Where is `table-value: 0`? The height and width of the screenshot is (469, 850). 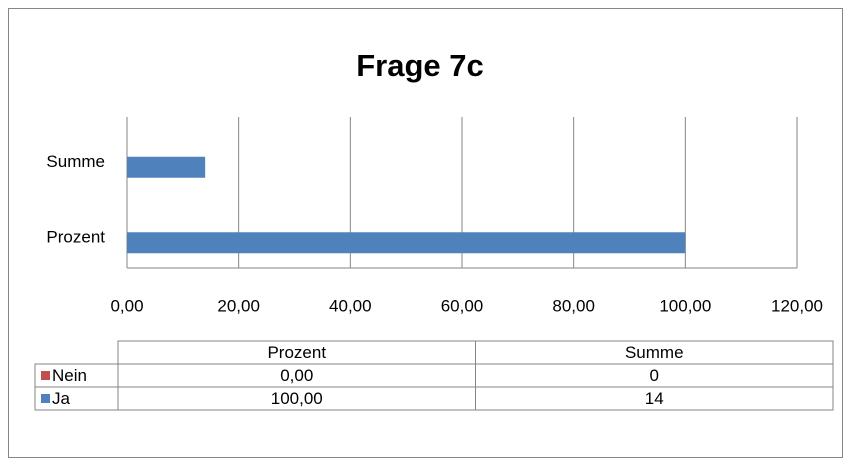 table-value: 0 is located at coordinates (654, 375).